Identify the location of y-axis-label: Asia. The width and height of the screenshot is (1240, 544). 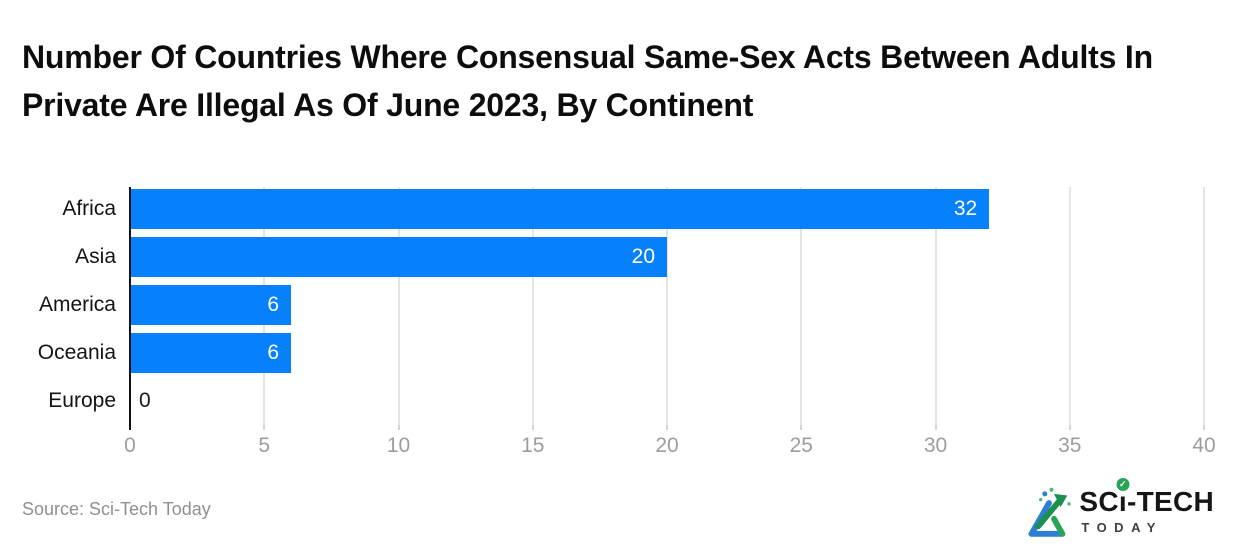
(95, 256).